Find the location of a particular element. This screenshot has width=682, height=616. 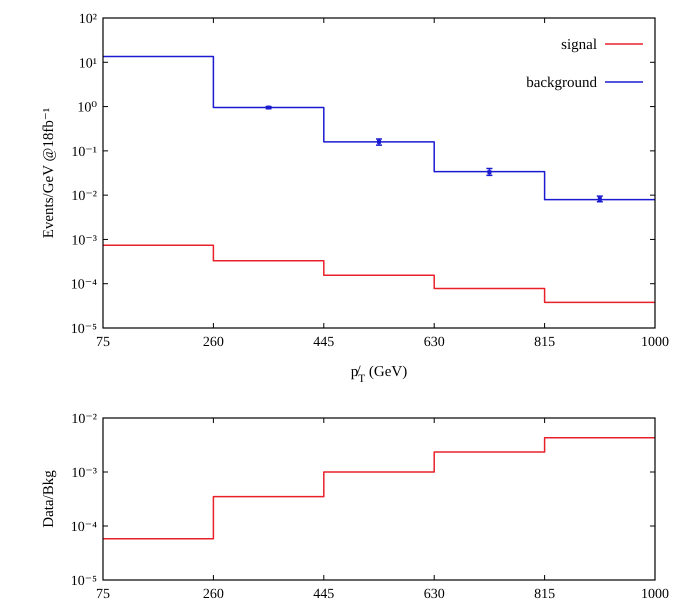

legend-label: signal is located at coordinates (579, 45).